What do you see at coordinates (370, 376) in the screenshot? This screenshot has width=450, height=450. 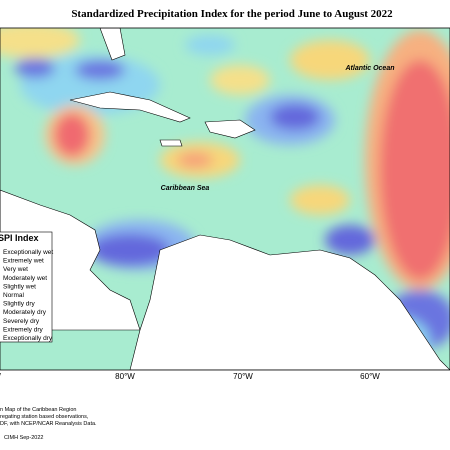 I see `longitude-label: 60°W` at bounding box center [370, 376].